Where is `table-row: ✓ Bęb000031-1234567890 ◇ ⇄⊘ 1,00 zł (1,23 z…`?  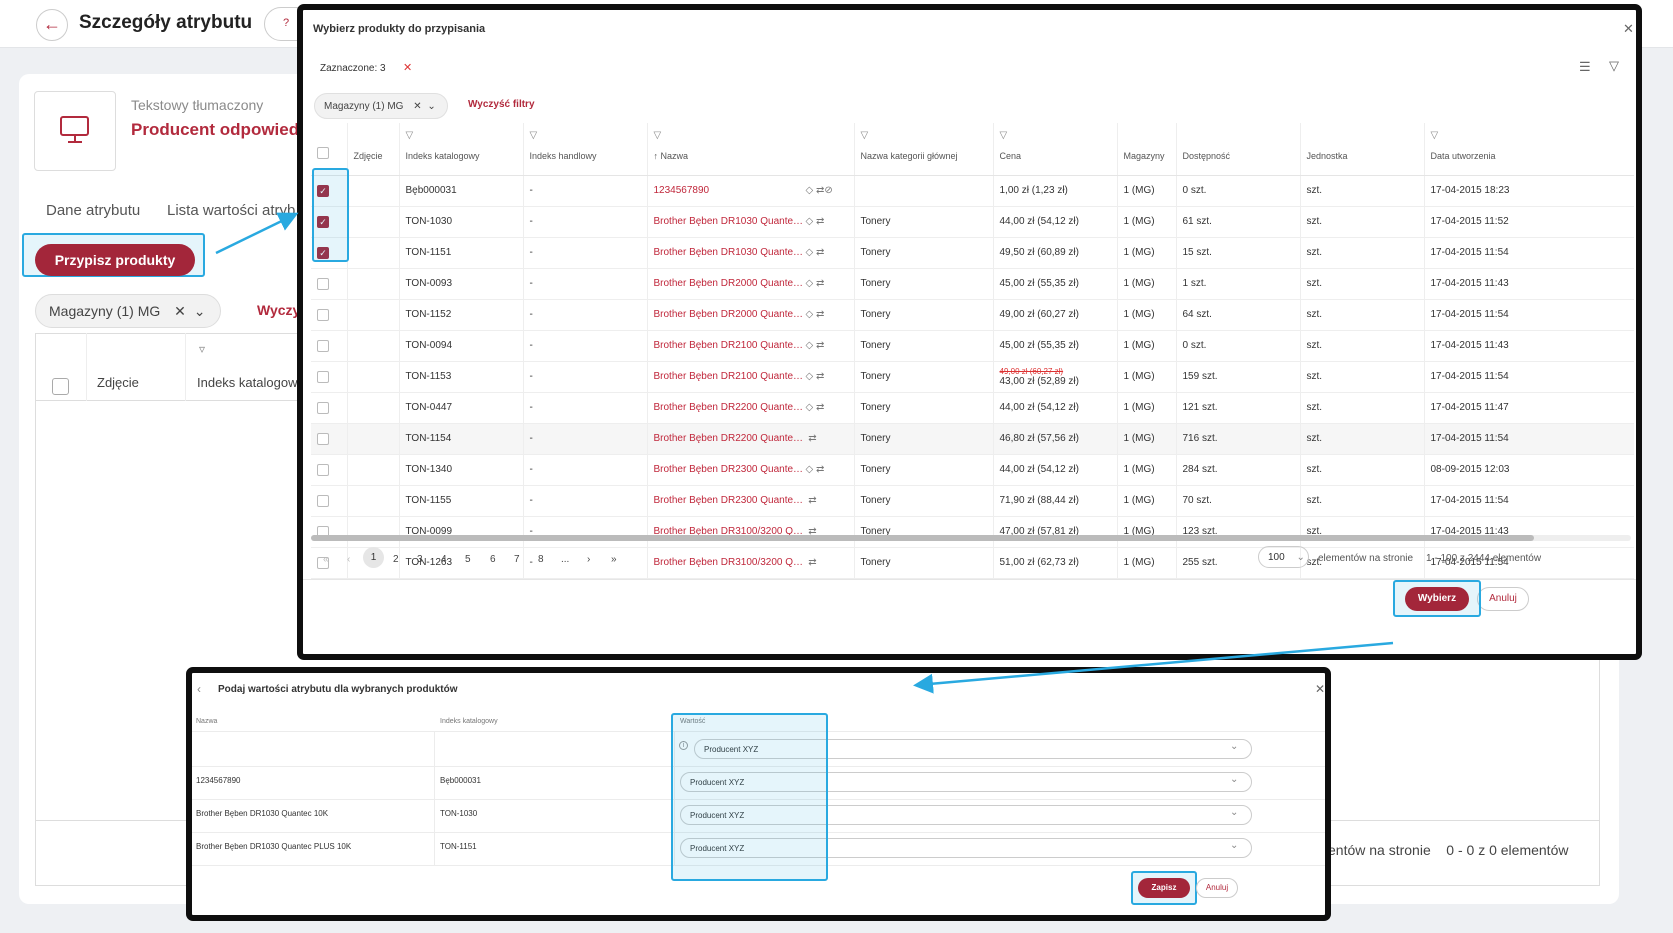 table-row: ✓ Bęb000031-1234567890 ◇ ⇄⊘ 1,00 zł (1,23 z… is located at coordinates (972, 191).